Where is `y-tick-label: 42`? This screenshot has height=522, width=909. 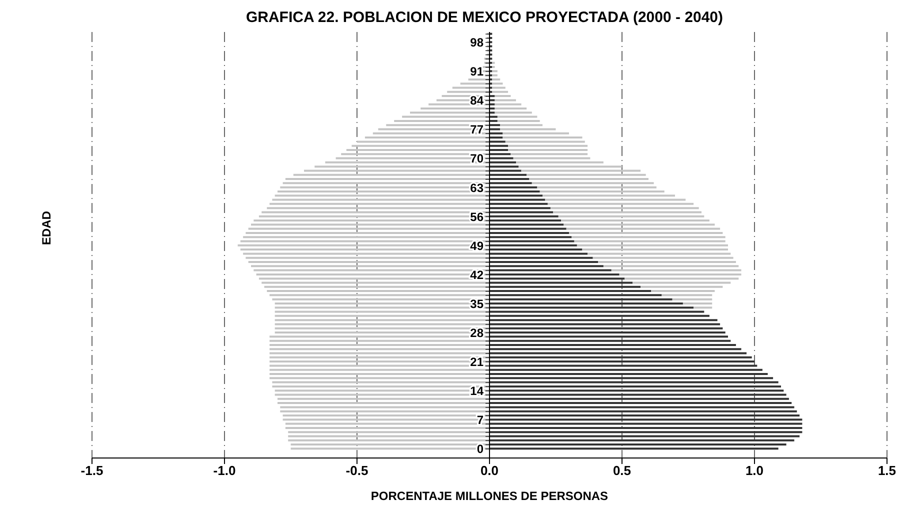
y-tick-label: 42 is located at coordinates (477, 275).